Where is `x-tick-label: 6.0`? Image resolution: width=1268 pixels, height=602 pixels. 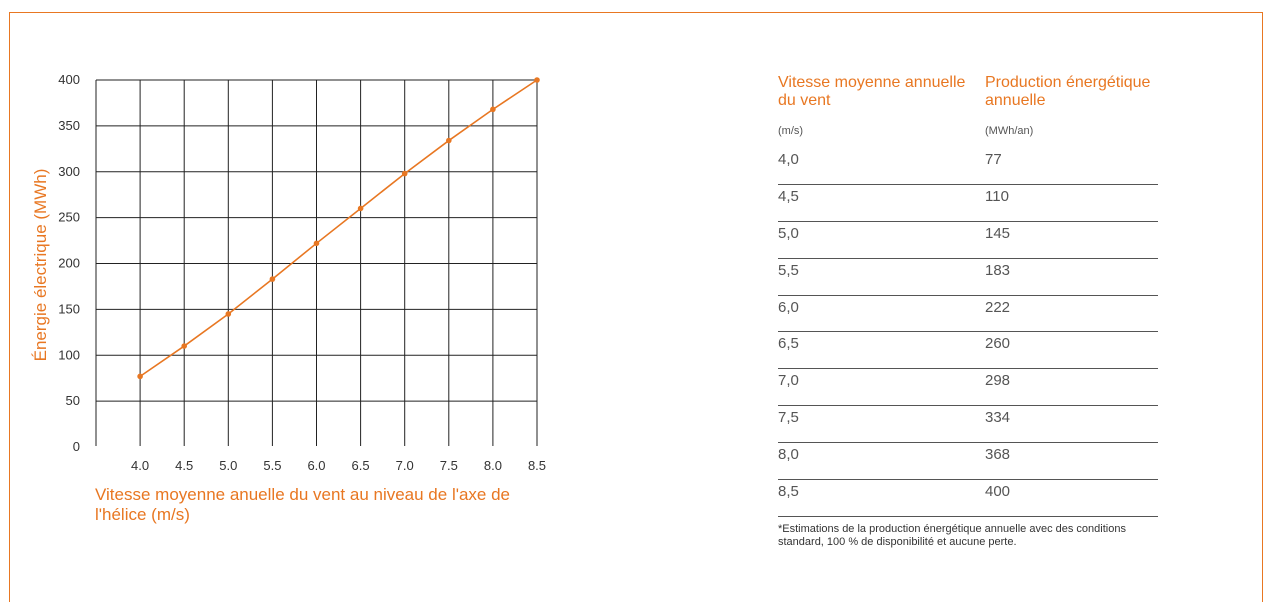
x-tick-label: 6.0 is located at coordinates (316, 465).